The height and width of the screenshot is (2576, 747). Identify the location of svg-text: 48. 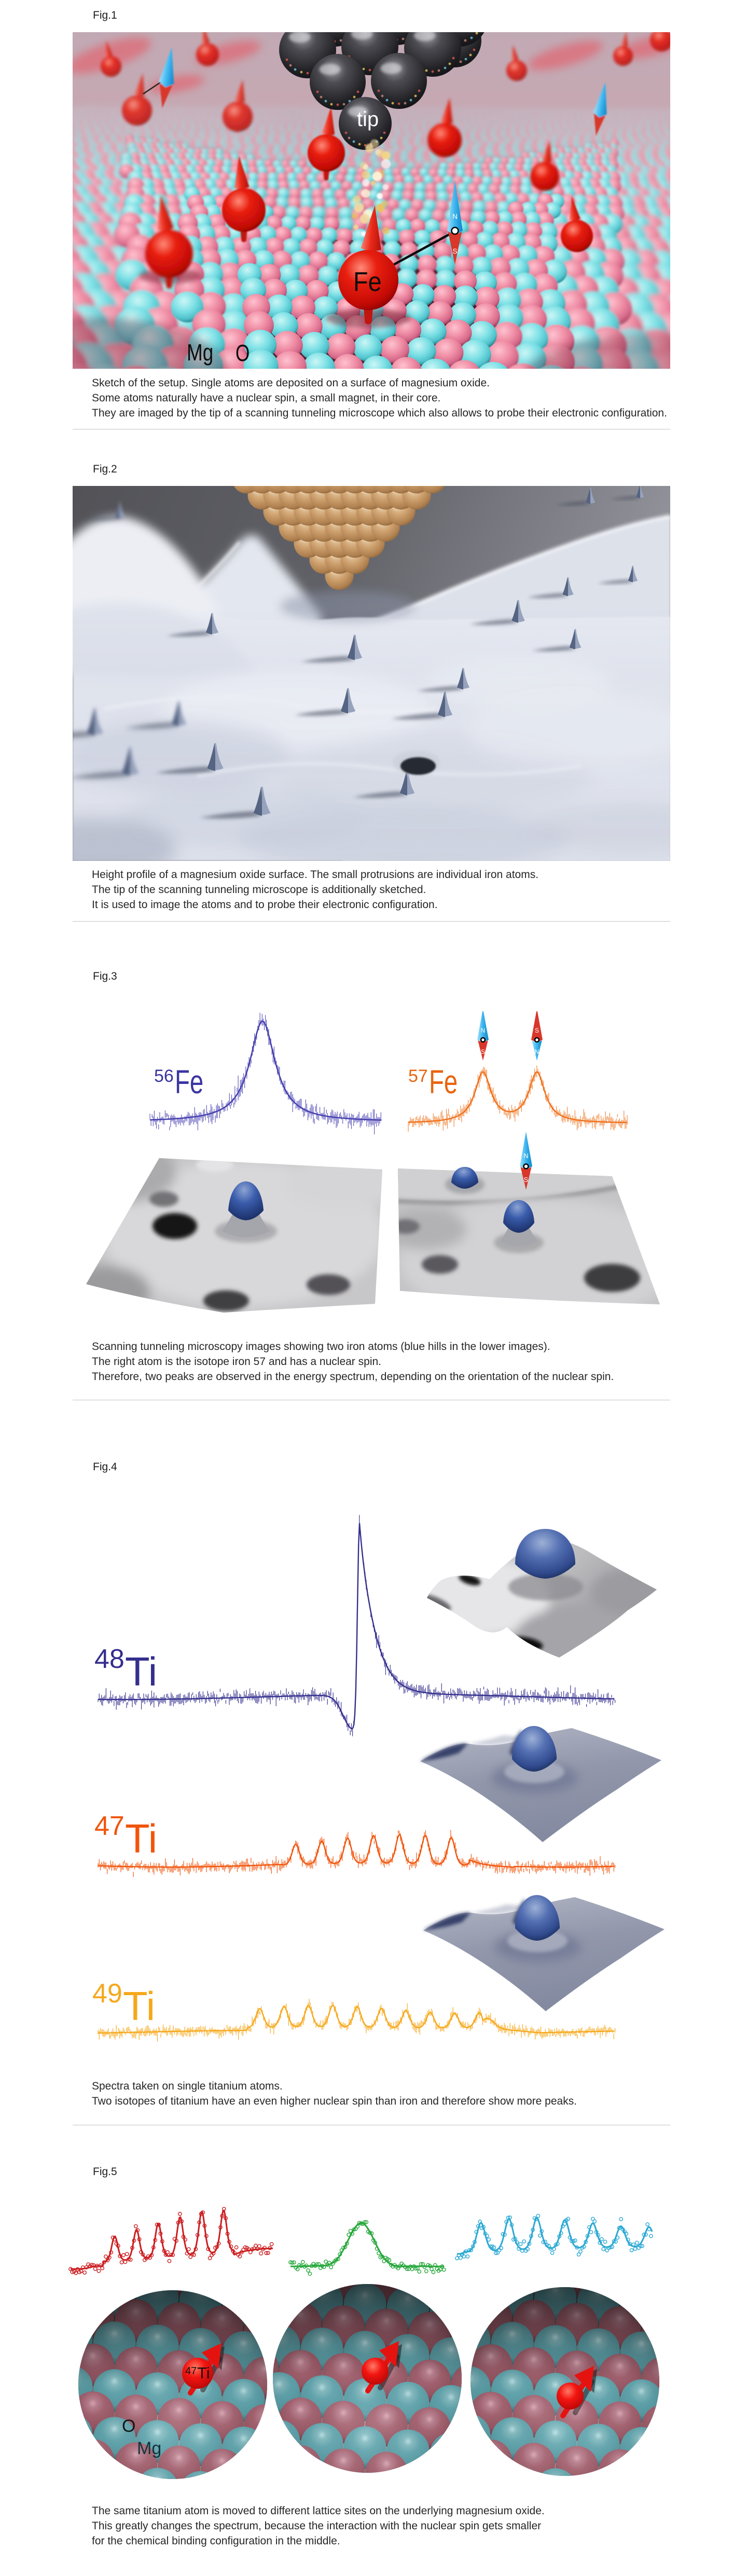
(110, 1659).